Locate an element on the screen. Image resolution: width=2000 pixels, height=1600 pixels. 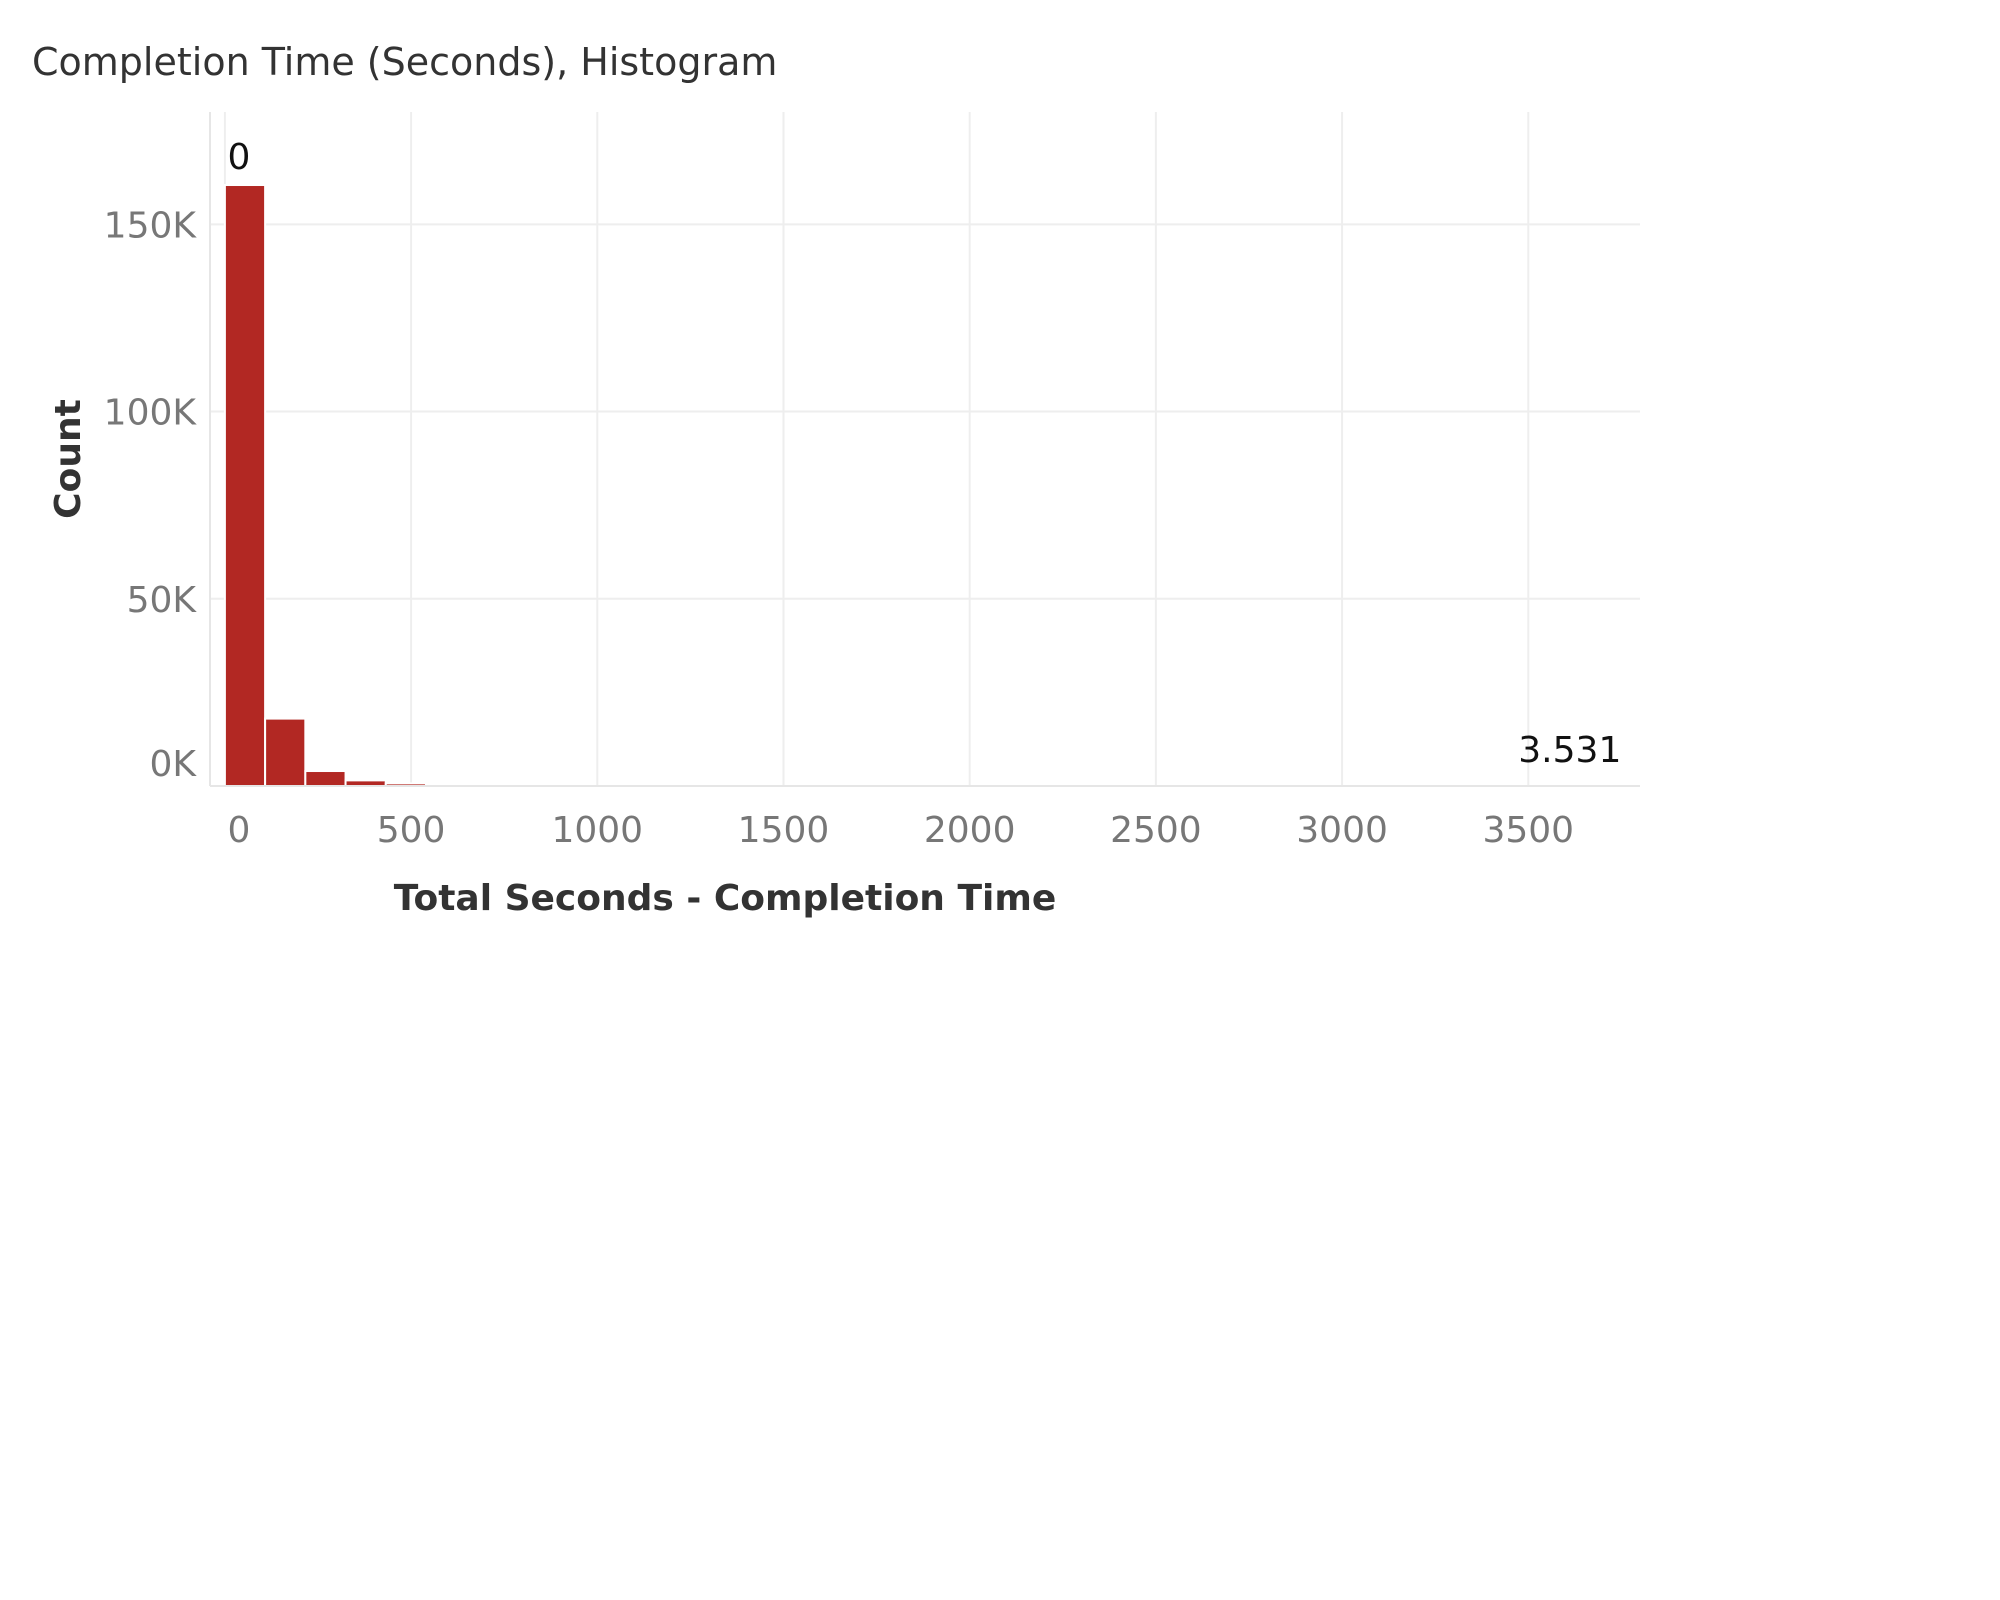
x-tick-label: 500 is located at coordinates (411, 830).